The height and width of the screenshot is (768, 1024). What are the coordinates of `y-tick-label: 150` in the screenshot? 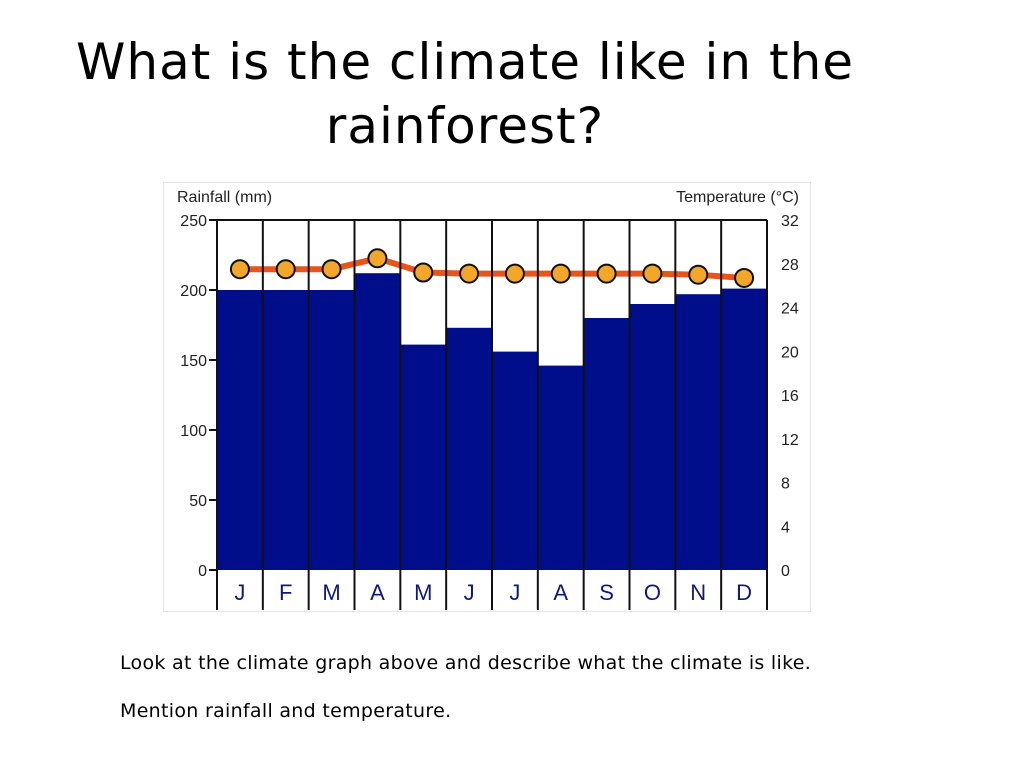 It's located at (193, 361).